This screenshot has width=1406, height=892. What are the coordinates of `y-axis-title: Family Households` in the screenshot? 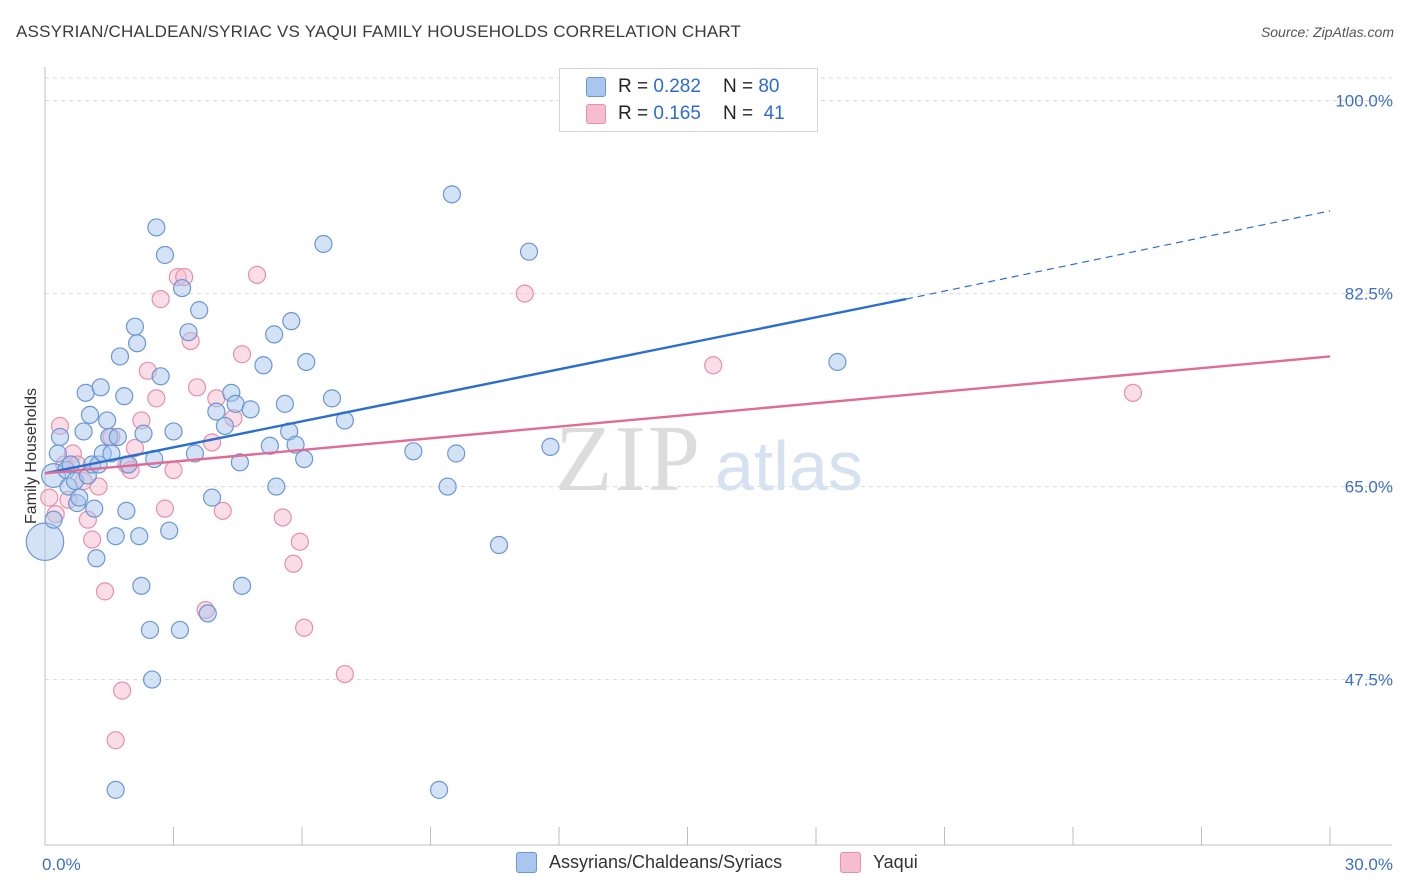 It's located at (31, 456).